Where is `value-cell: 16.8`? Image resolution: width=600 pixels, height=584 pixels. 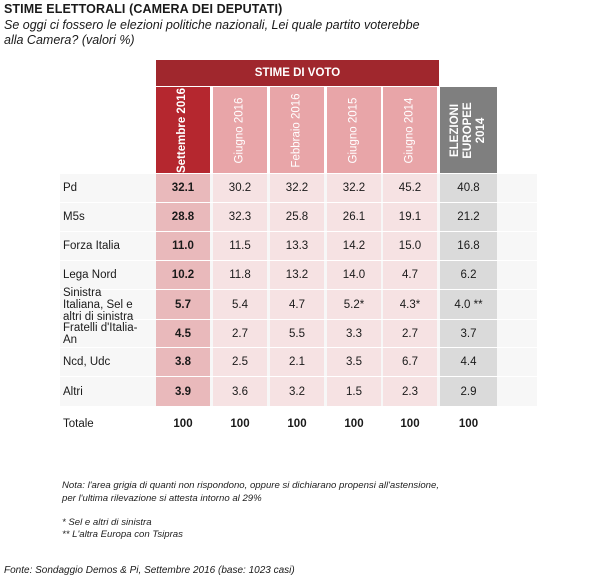 value-cell: 16.8 is located at coordinates (468, 246).